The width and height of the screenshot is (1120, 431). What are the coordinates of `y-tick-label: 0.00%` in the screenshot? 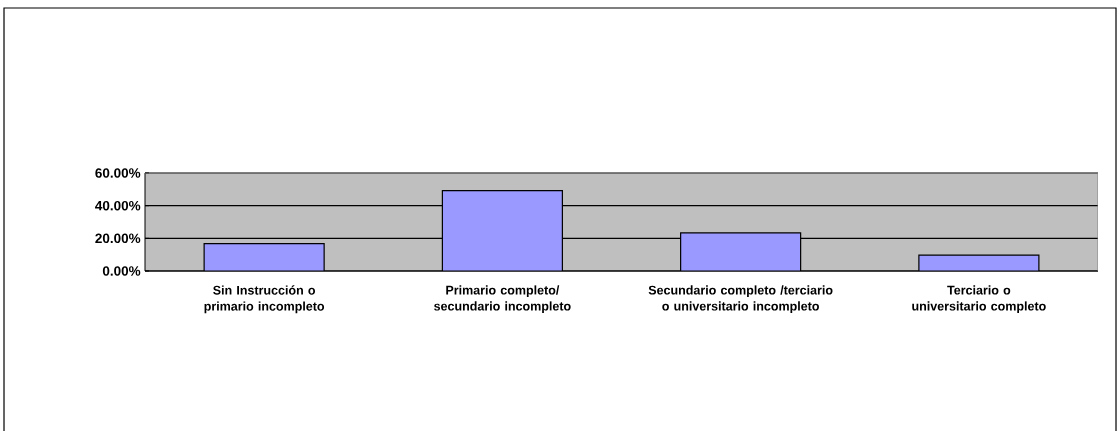 It's located at (121, 271).